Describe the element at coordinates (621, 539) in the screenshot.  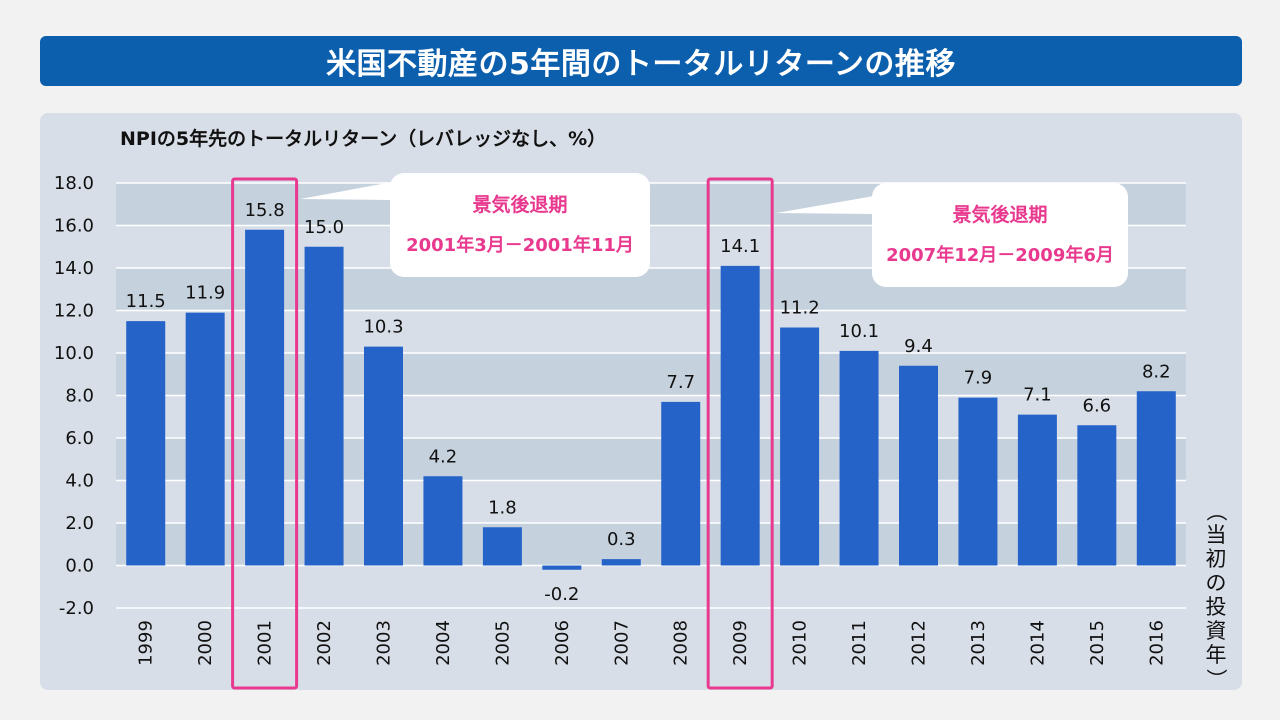
I see `value-label: 0.3` at that location.